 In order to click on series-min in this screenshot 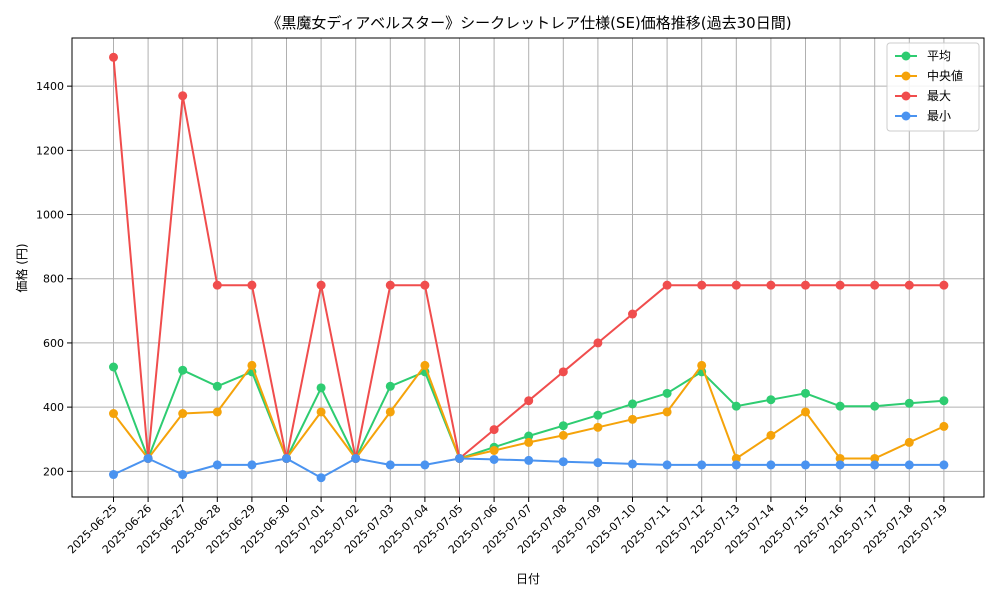, I will do `click(529, 468)`.